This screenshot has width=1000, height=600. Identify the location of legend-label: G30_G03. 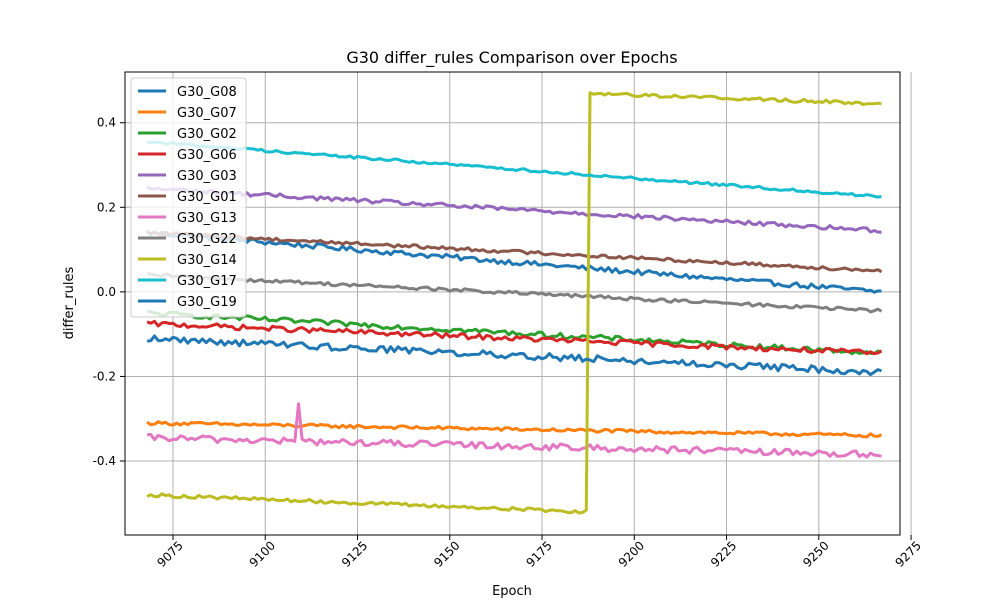
(207, 176).